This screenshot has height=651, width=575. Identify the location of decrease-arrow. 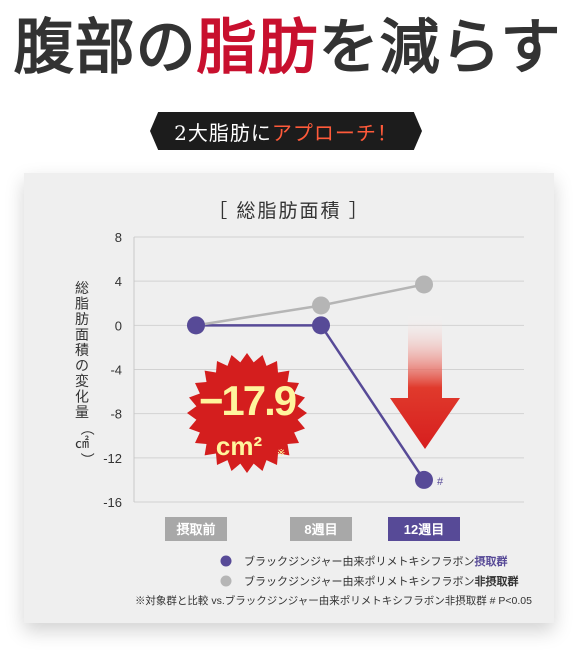
(425, 381).